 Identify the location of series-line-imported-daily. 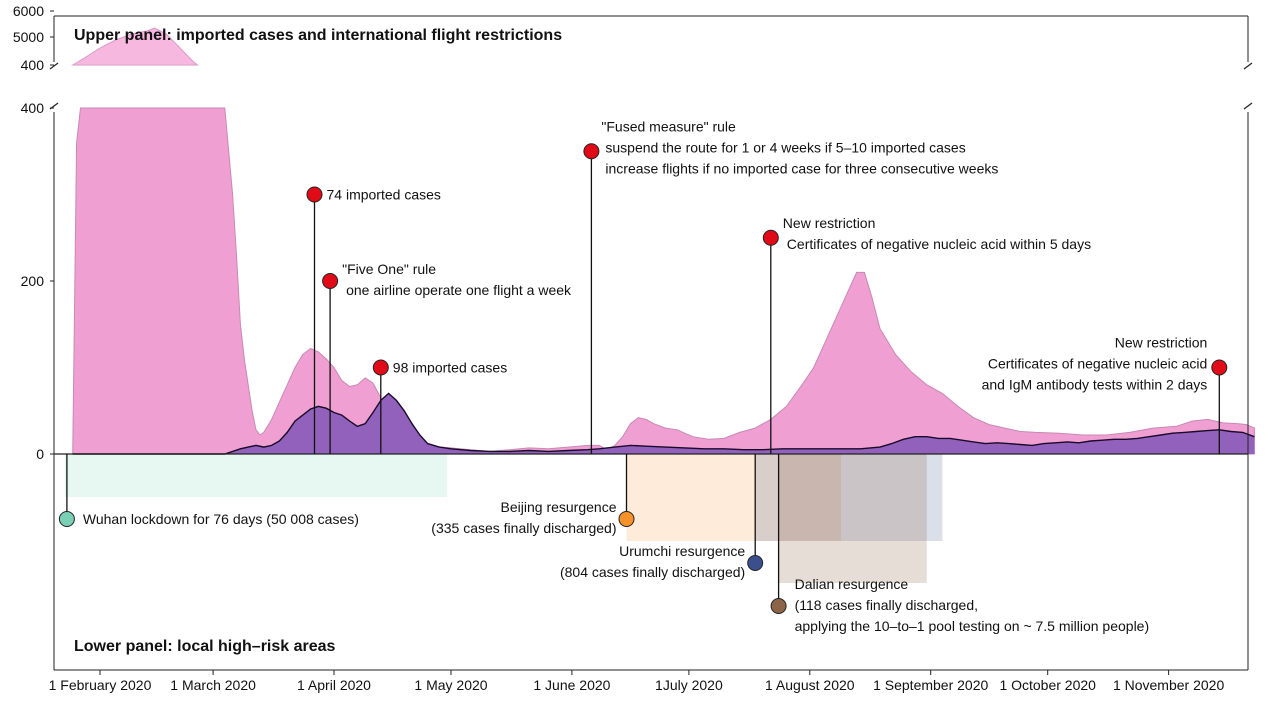
(663, 423).